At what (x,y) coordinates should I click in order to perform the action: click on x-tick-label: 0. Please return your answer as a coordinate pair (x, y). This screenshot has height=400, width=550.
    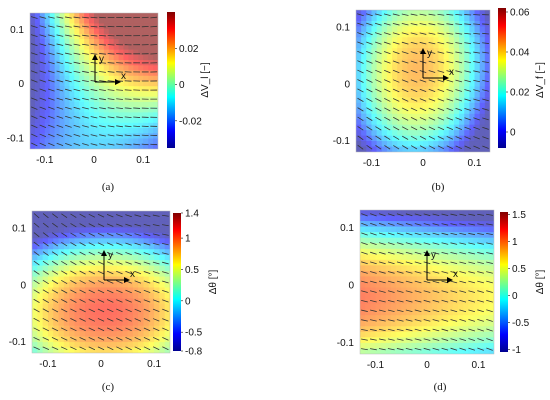
    Looking at the image, I should click on (427, 365).